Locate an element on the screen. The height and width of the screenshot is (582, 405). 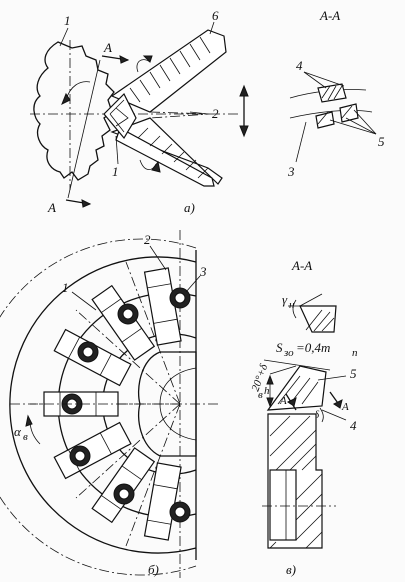
tool-lower-arm is located at coordinates (166, 151).